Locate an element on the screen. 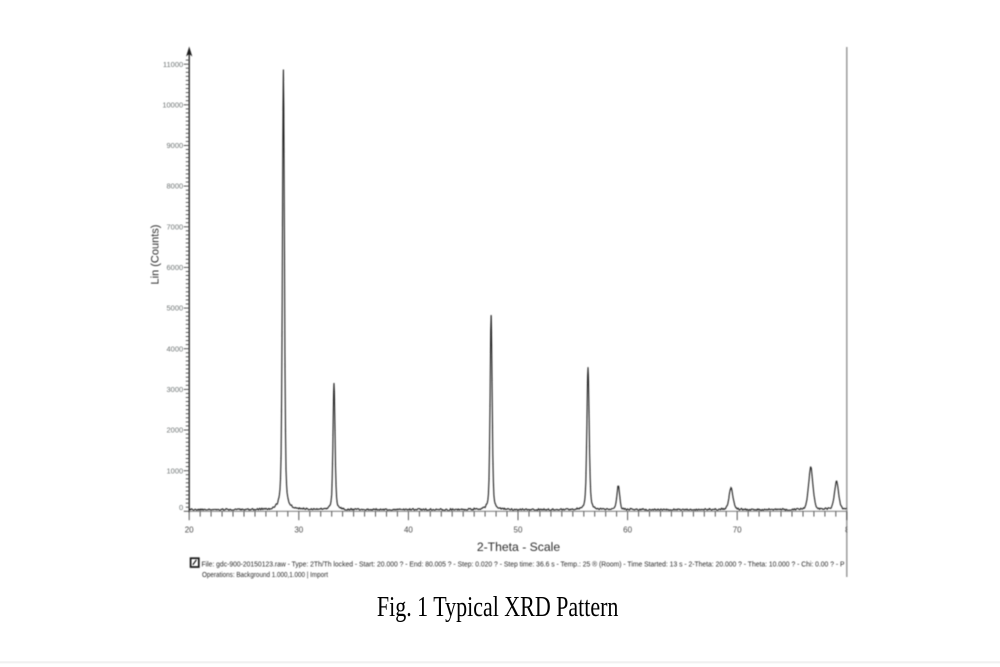 Image resolution: width=1000 pixels, height=667 pixels. svg-text: 5000 is located at coordinates (175, 308).